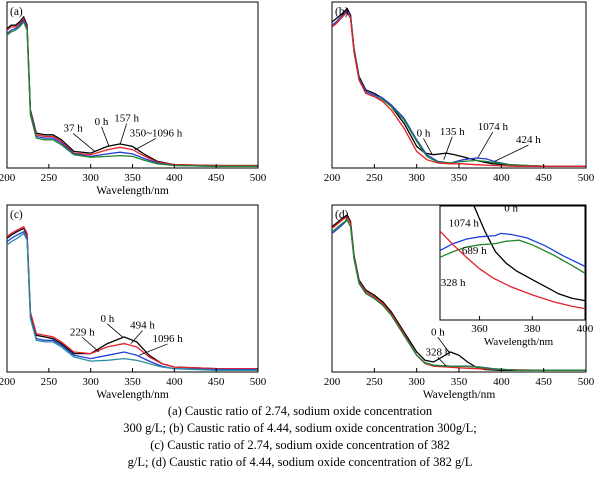 Image resolution: width=600 pixels, height=479 pixels. What do you see at coordinates (156, 133) in the screenshot?
I see `annotation-label: 350~1096 h` at bounding box center [156, 133].